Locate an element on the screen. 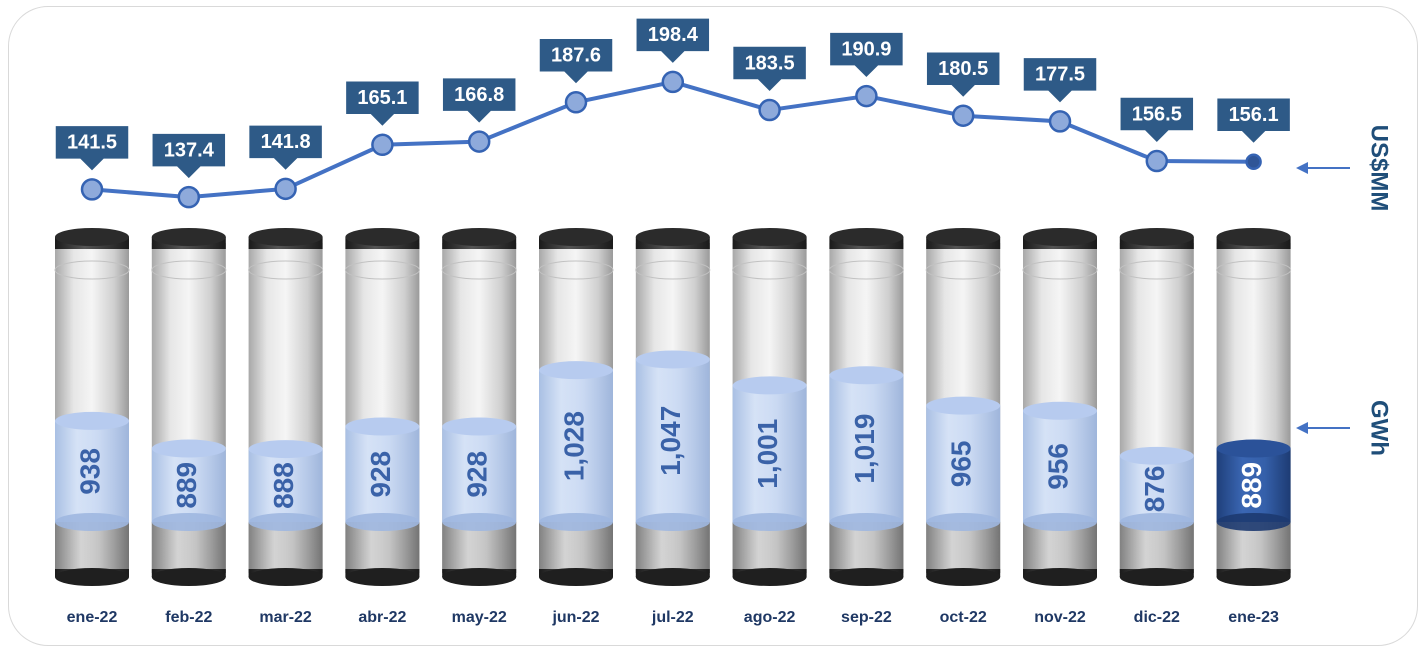 This screenshot has width=1428, height=654. cylinder-bar-sep-22: 1,019 is located at coordinates (866, 407).